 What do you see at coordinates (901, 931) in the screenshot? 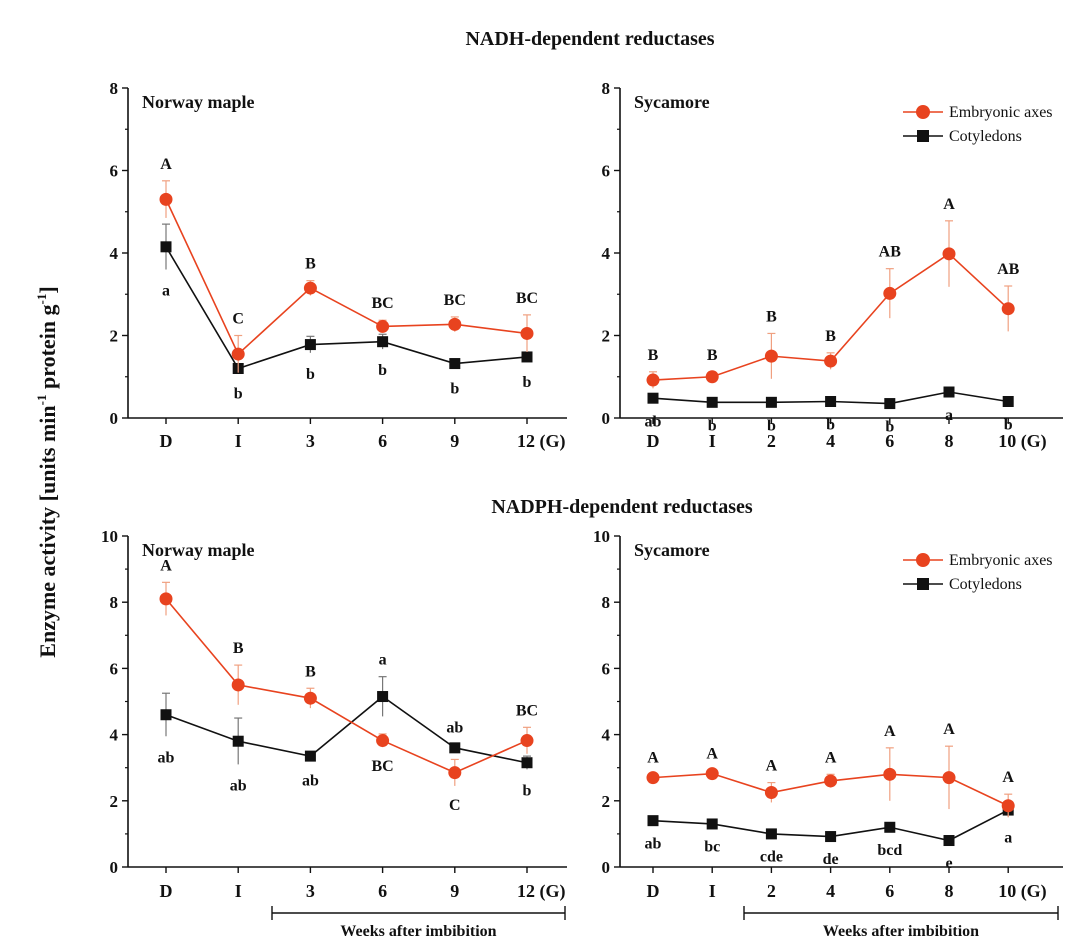
I see `weeks-label: Weeks after imbibition` at bounding box center [901, 931].